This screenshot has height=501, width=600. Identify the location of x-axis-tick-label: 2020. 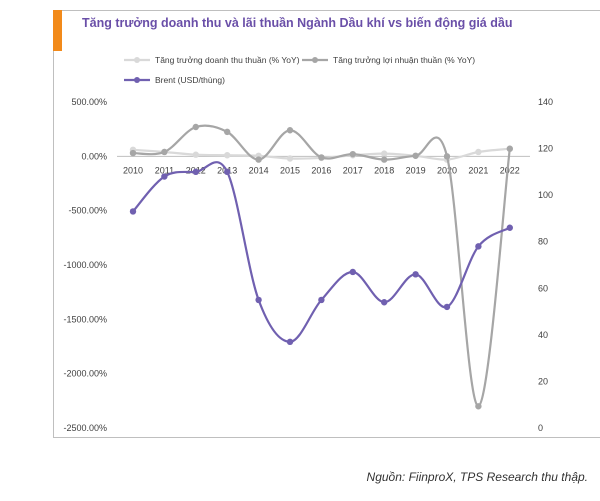
(447, 170).